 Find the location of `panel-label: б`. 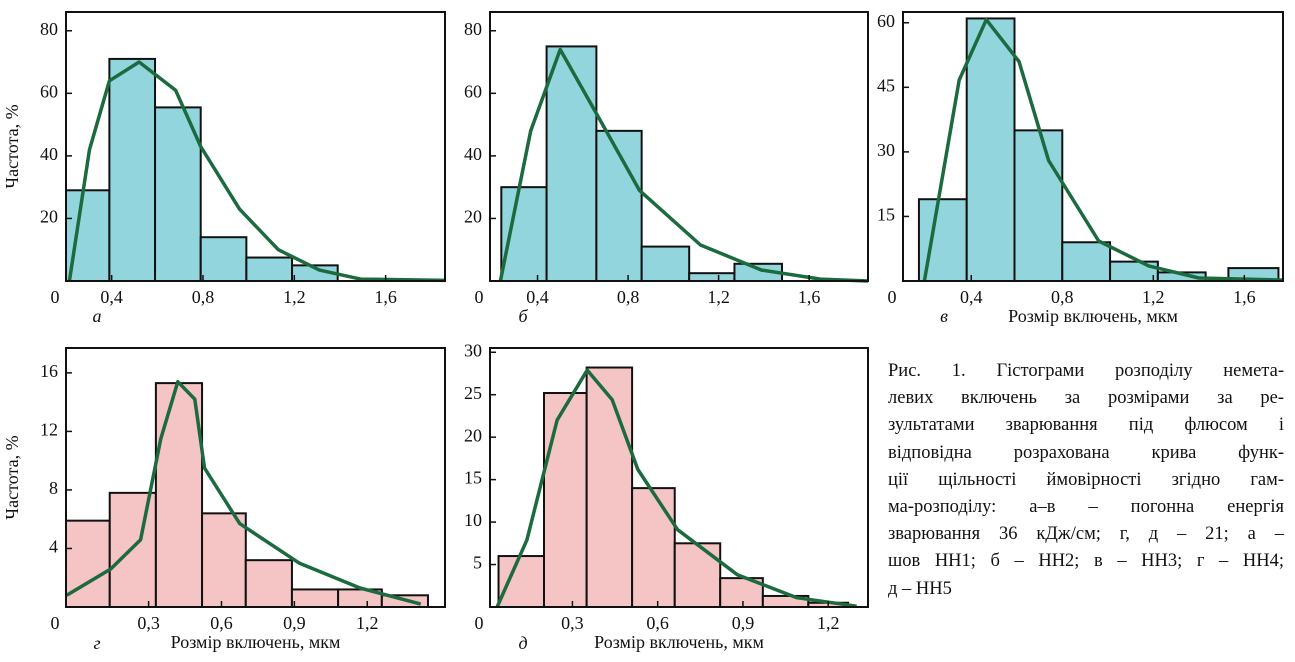

panel-label: б is located at coordinates (523, 316).